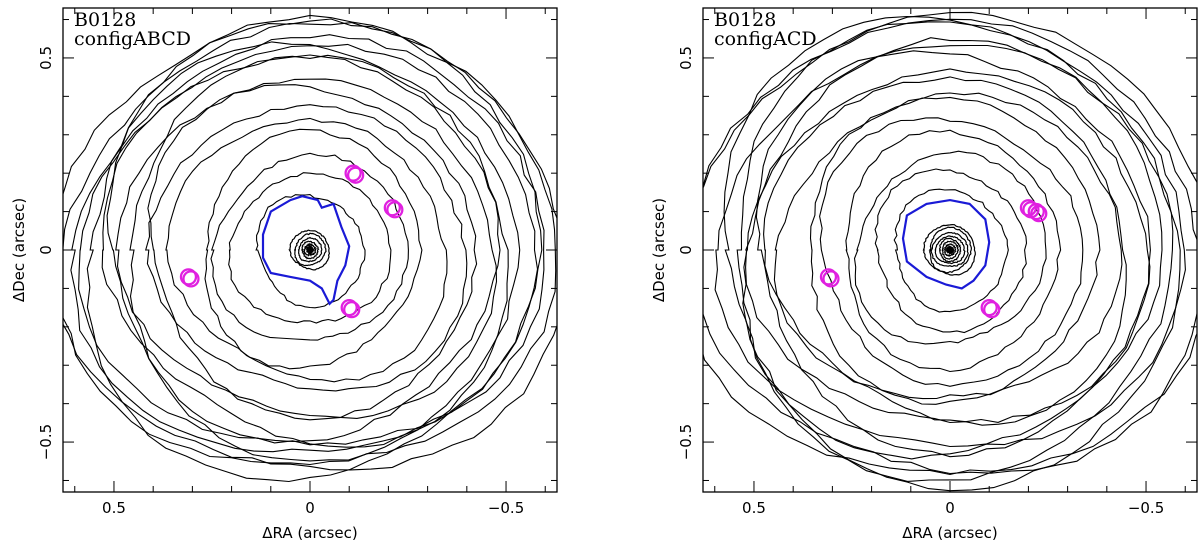 Image resolution: width=1200 pixels, height=545 pixels. What do you see at coordinates (132, 39) in the screenshot?
I see `panel-title-line: configABCD` at bounding box center [132, 39].